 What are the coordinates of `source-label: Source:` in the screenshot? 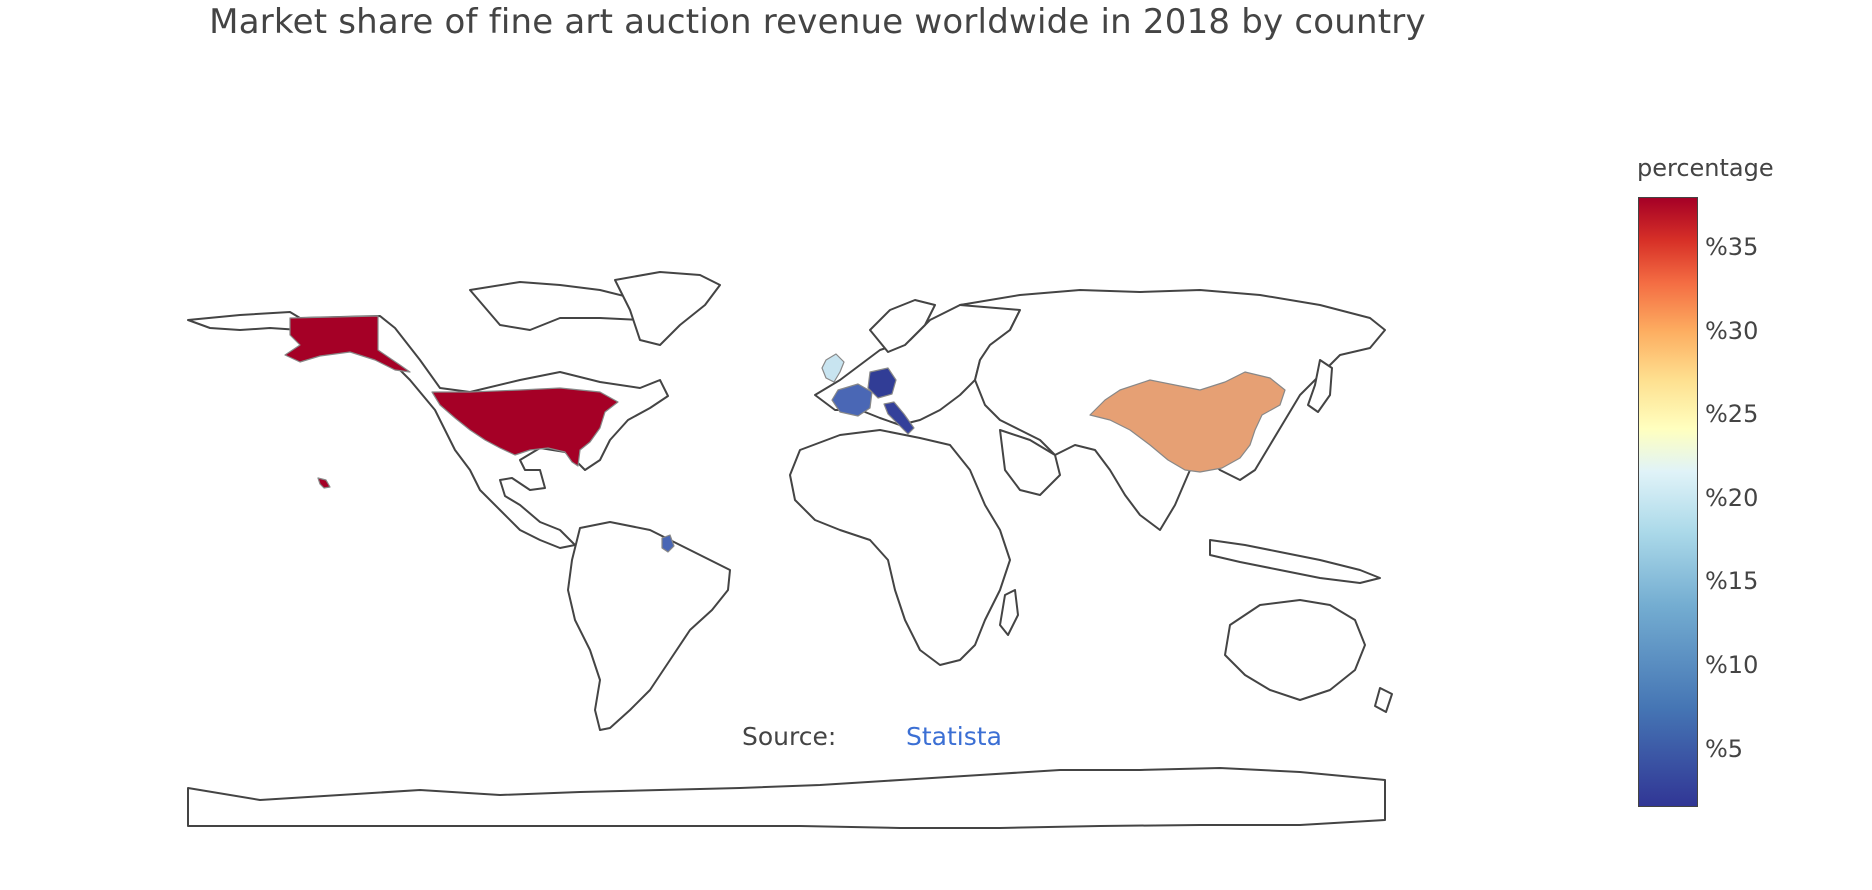 It's located at (789, 736).